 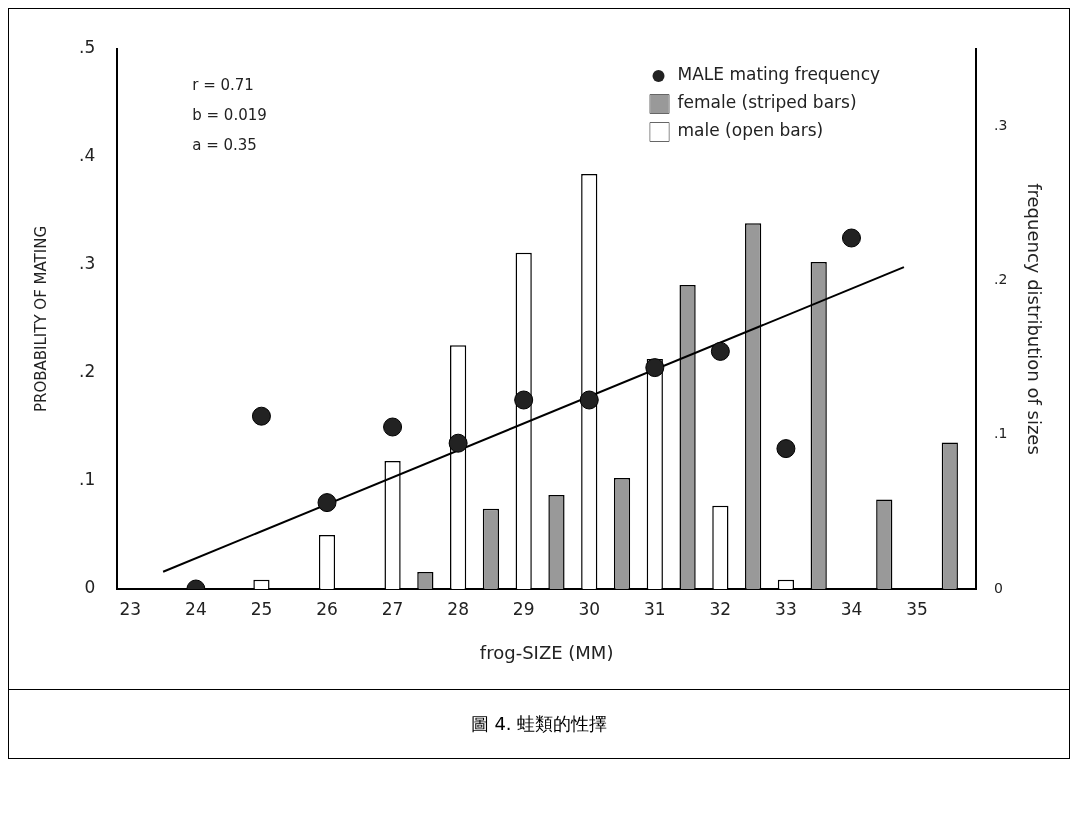 I want to click on x-tick-label: 34, so click(x=851, y=608).